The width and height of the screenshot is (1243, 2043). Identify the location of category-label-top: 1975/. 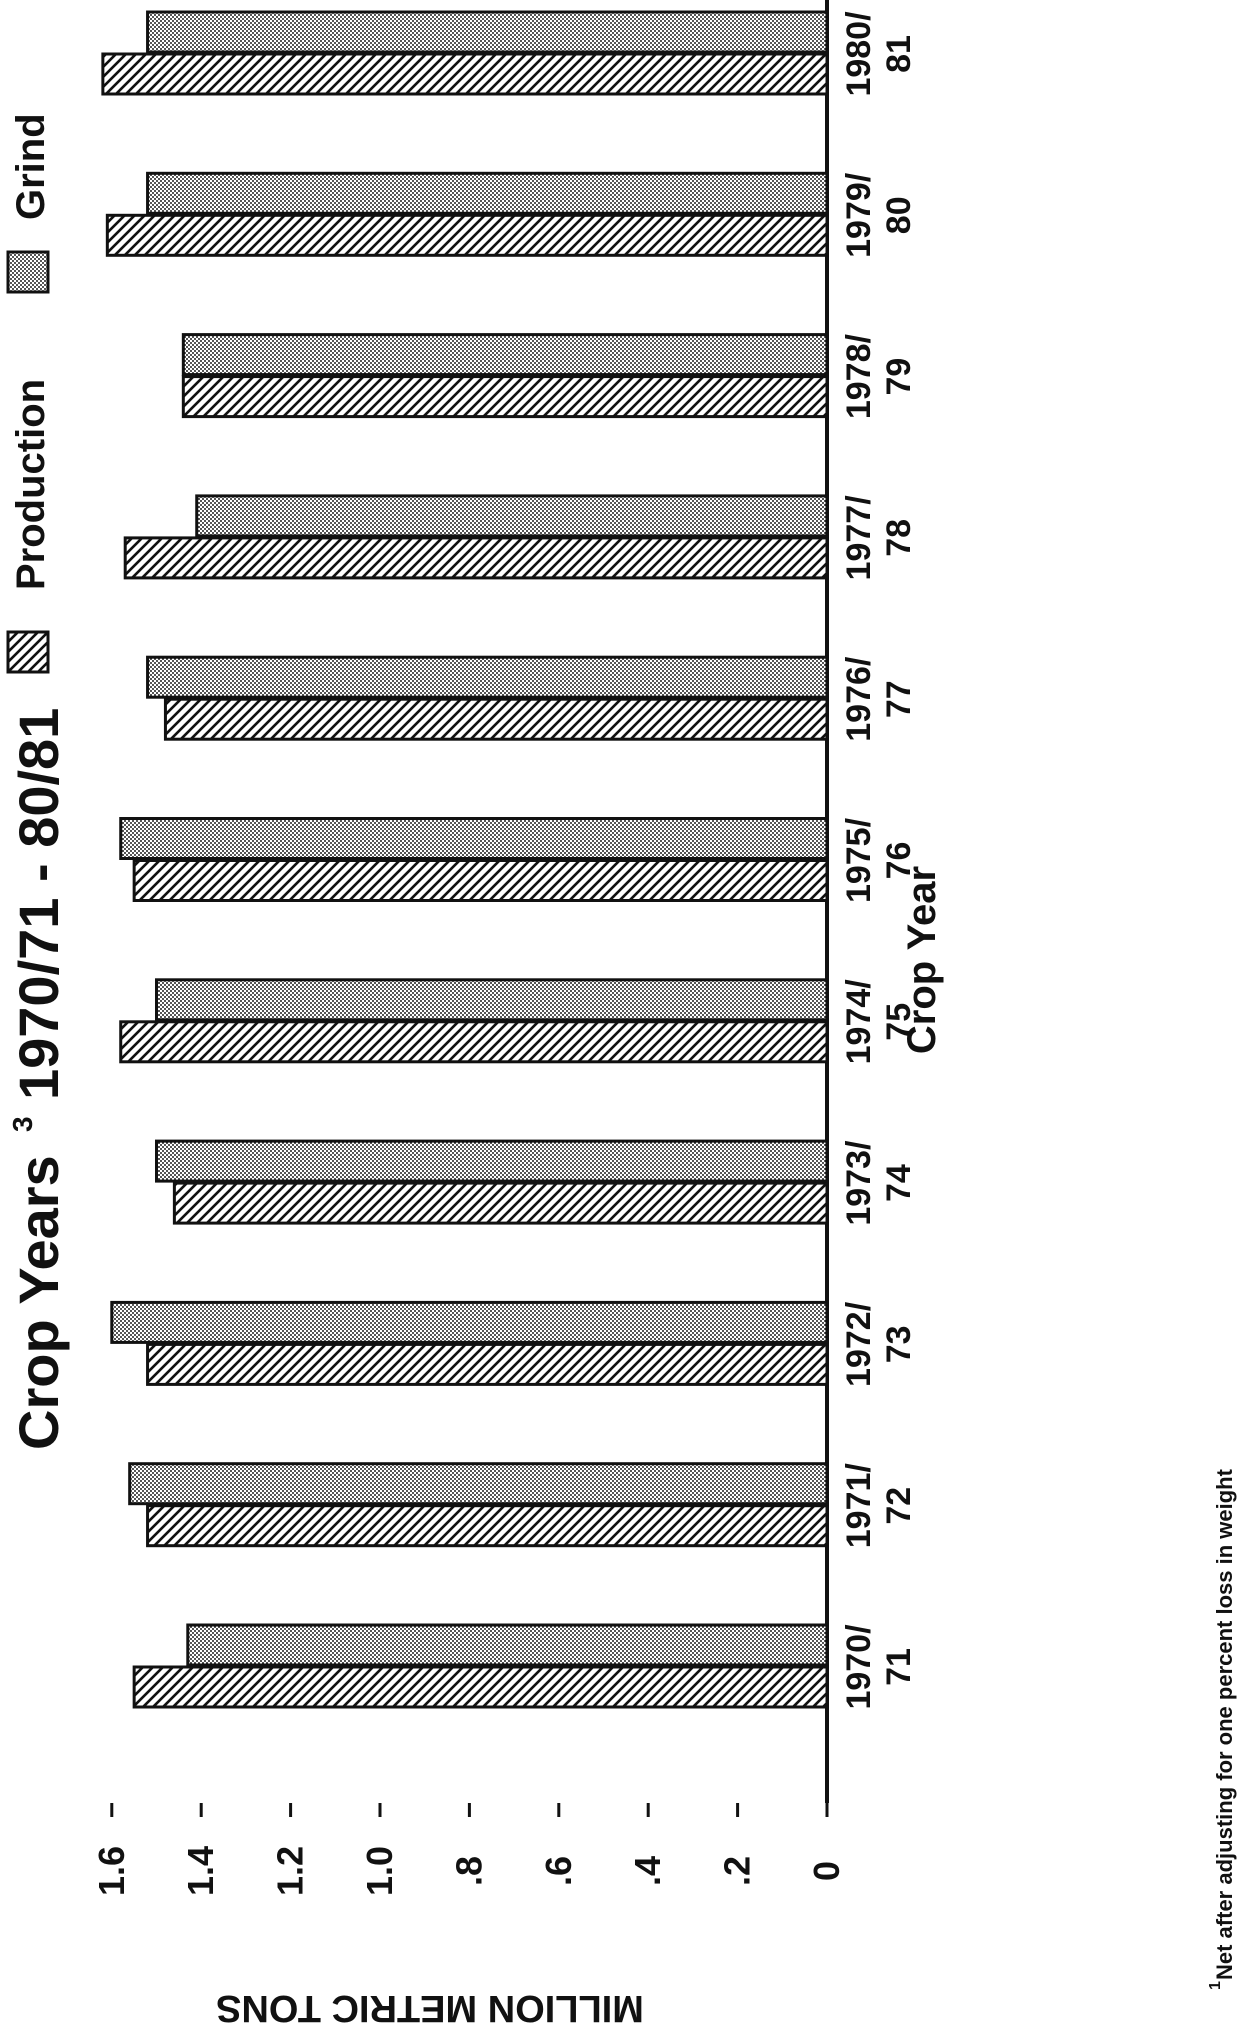
(859, 860).